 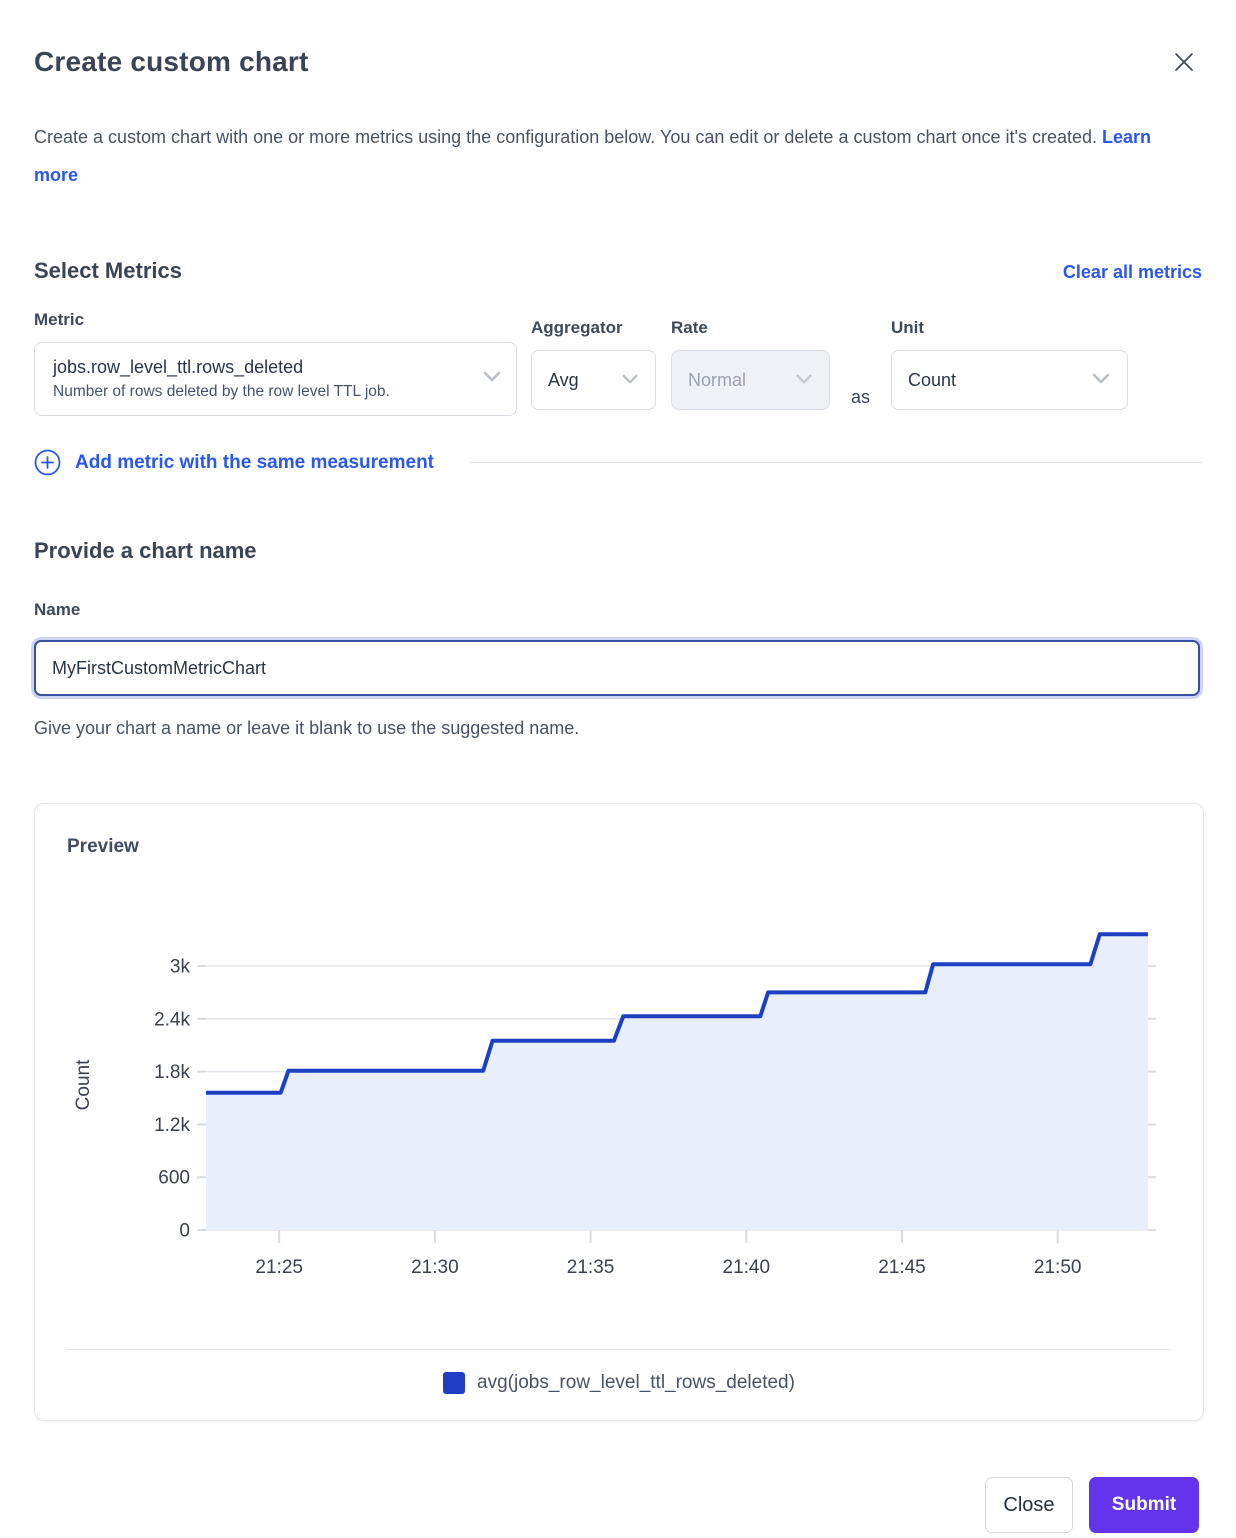 I want to click on svg-text: 21:45, so click(x=902, y=1267).